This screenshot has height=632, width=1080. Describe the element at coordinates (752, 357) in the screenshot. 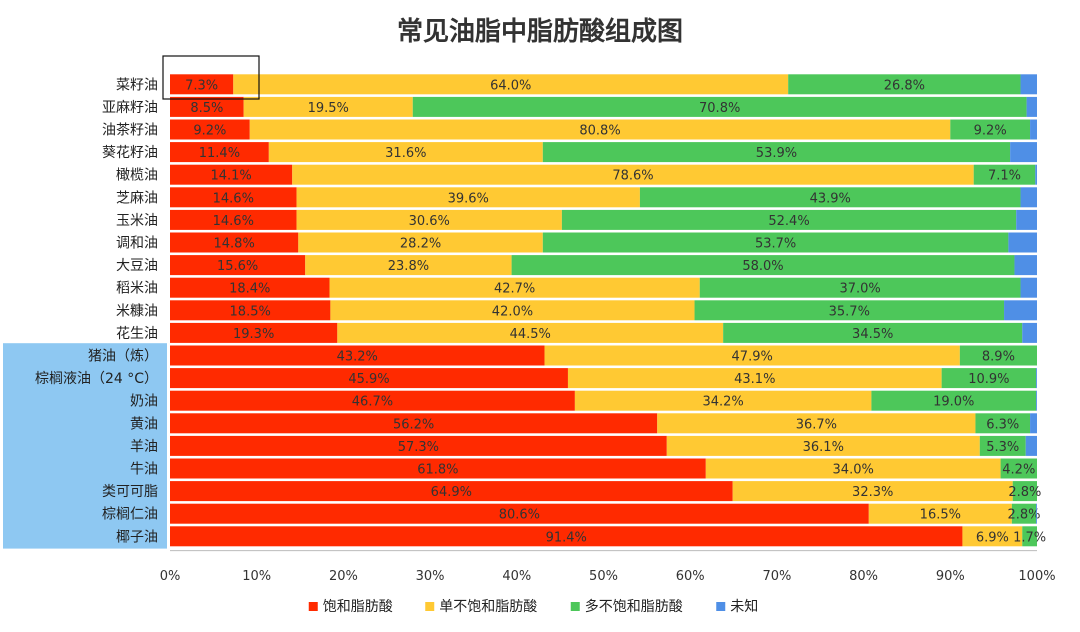

I see `data-label: 47.9%` at that location.